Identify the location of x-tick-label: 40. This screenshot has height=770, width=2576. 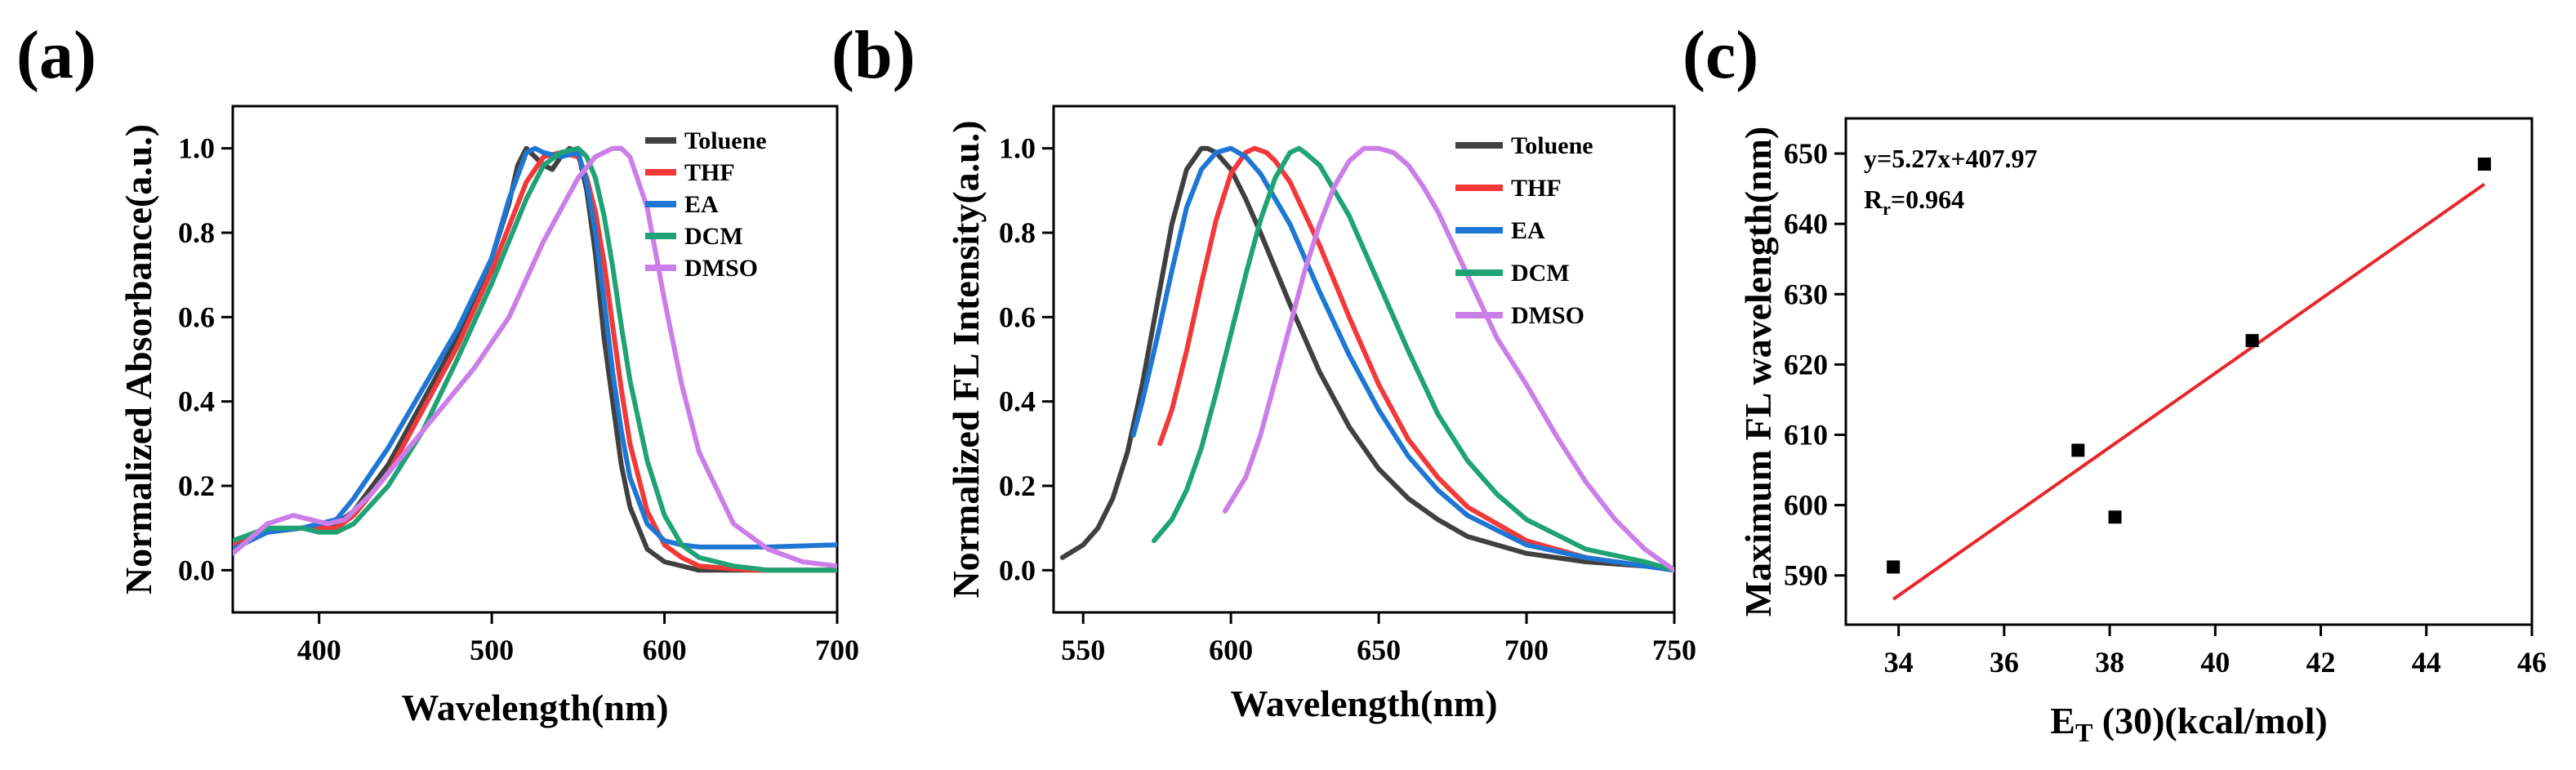
(2215, 662).